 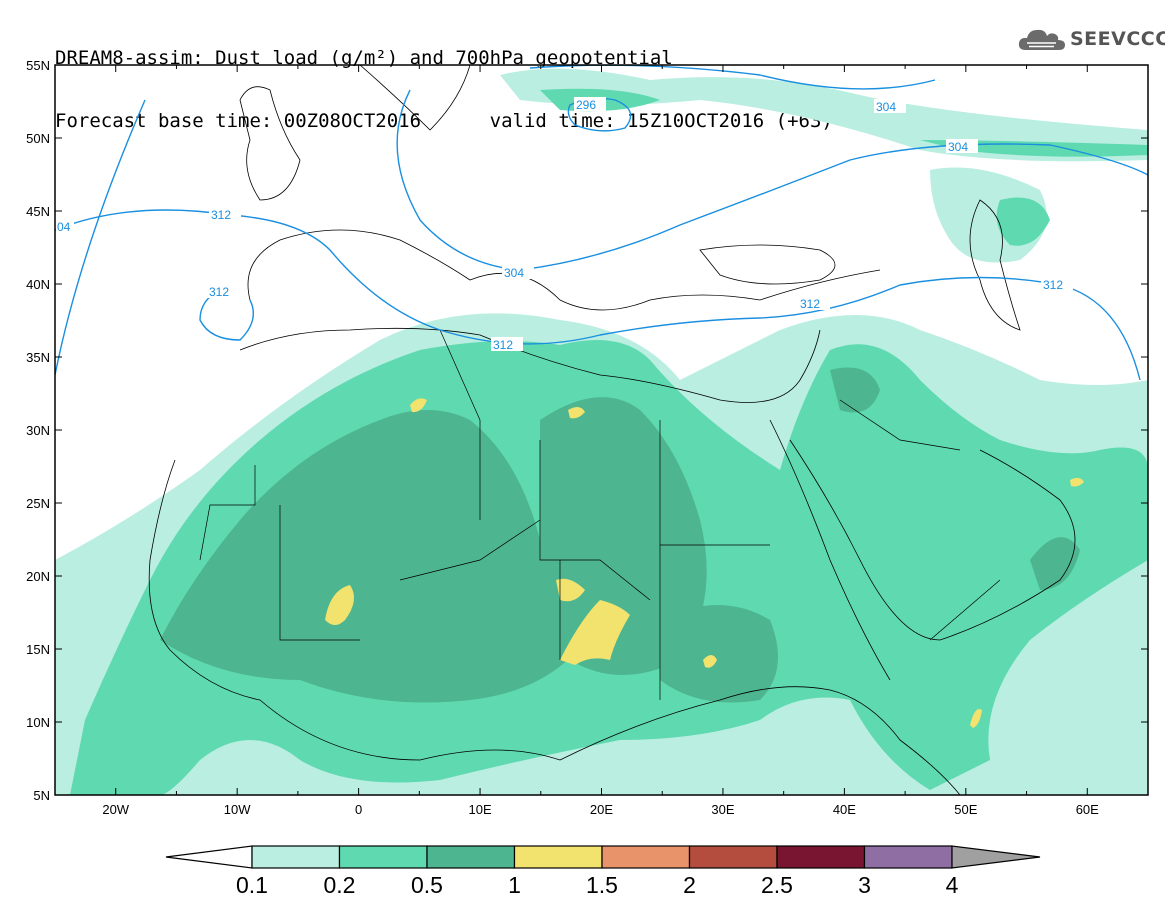 I want to click on colorbar-label: 2.5, so click(x=777, y=885).